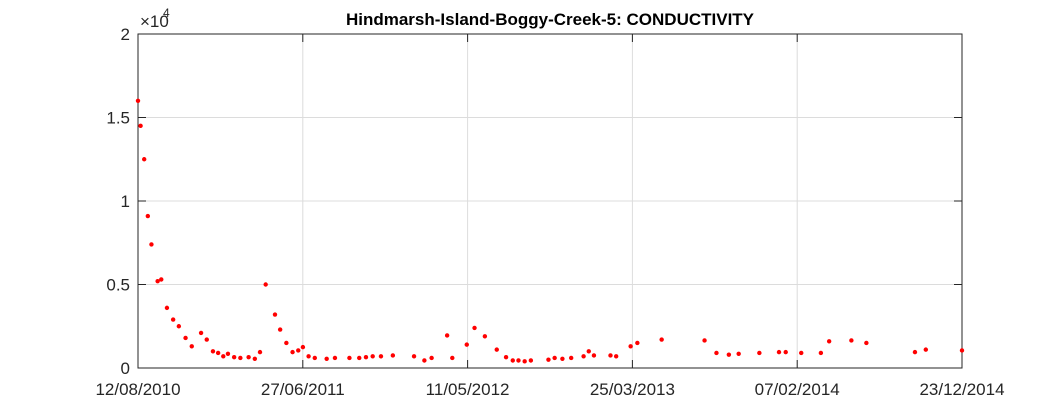  What do you see at coordinates (154, 21) in the screenshot?
I see `y-scale-base: ×10` at bounding box center [154, 21].